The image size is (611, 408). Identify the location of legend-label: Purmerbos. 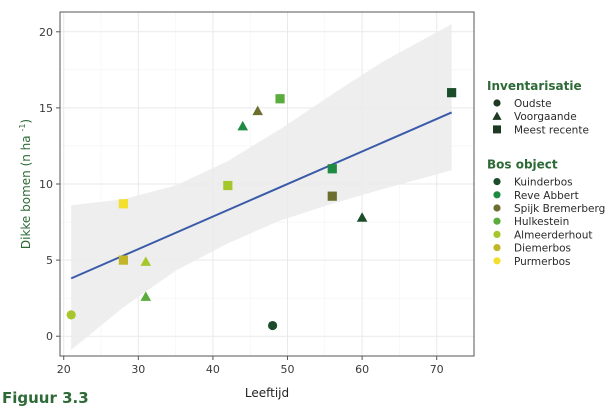
(542, 262).